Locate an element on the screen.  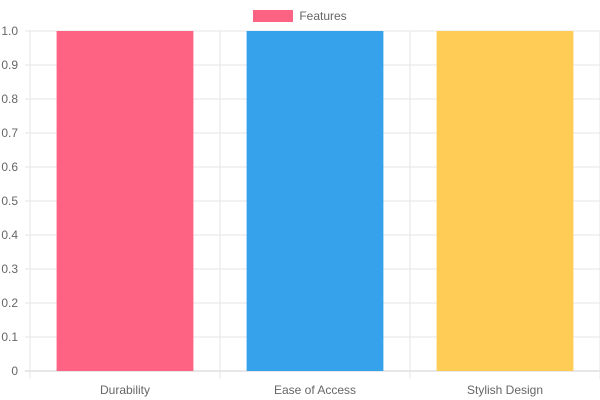
legend: Features is located at coordinates (300, 16).